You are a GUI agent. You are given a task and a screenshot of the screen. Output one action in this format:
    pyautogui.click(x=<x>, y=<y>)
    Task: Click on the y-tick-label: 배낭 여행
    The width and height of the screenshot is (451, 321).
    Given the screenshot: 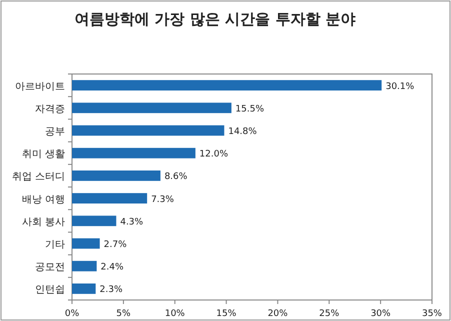 What is the action you would take?
    pyautogui.click(x=43, y=200)
    